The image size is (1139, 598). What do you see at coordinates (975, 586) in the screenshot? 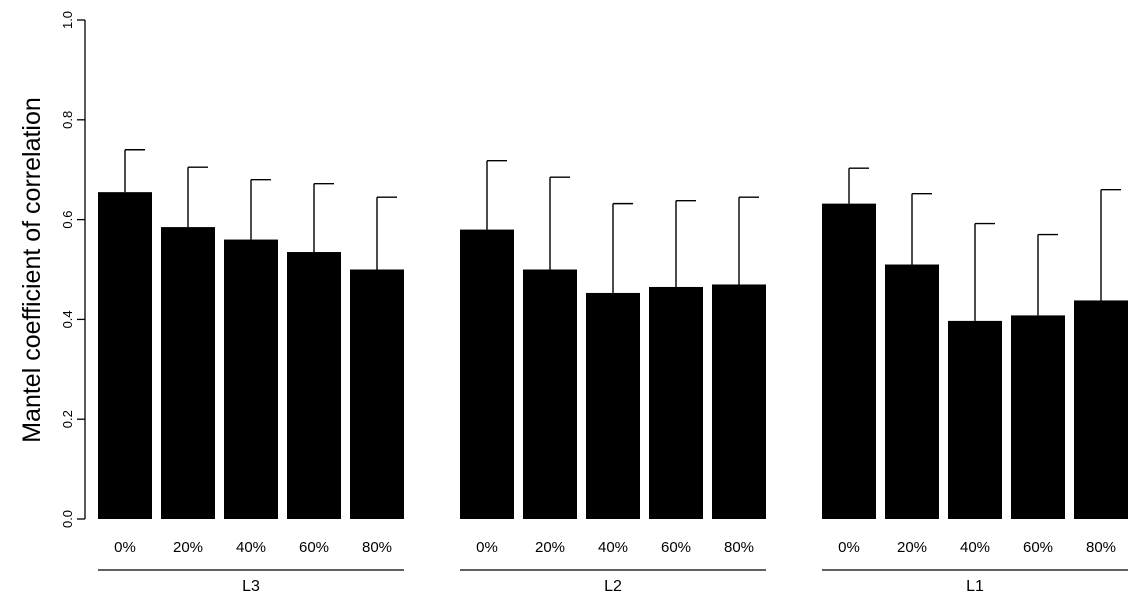
I see `group-label: L1` at bounding box center [975, 586].